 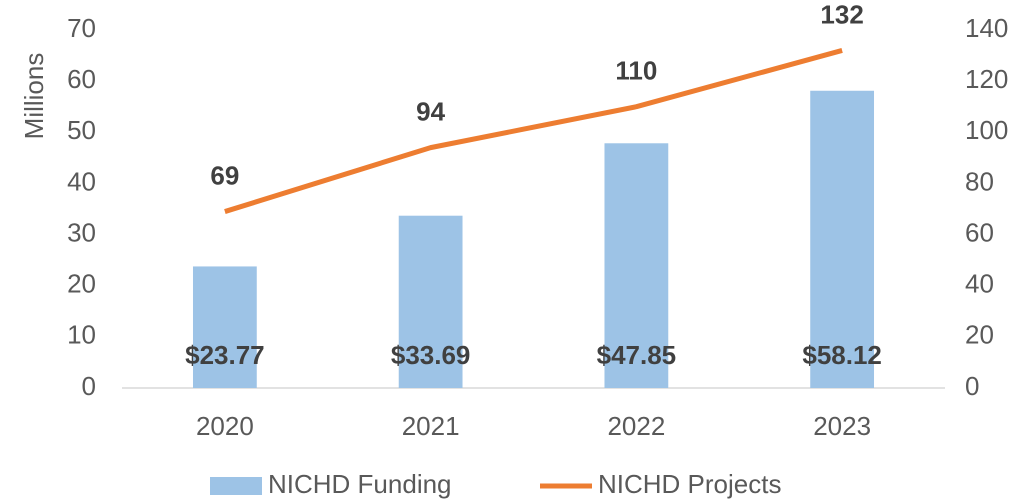 I want to click on y2-tick-label: 100, so click(x=986, y=130).